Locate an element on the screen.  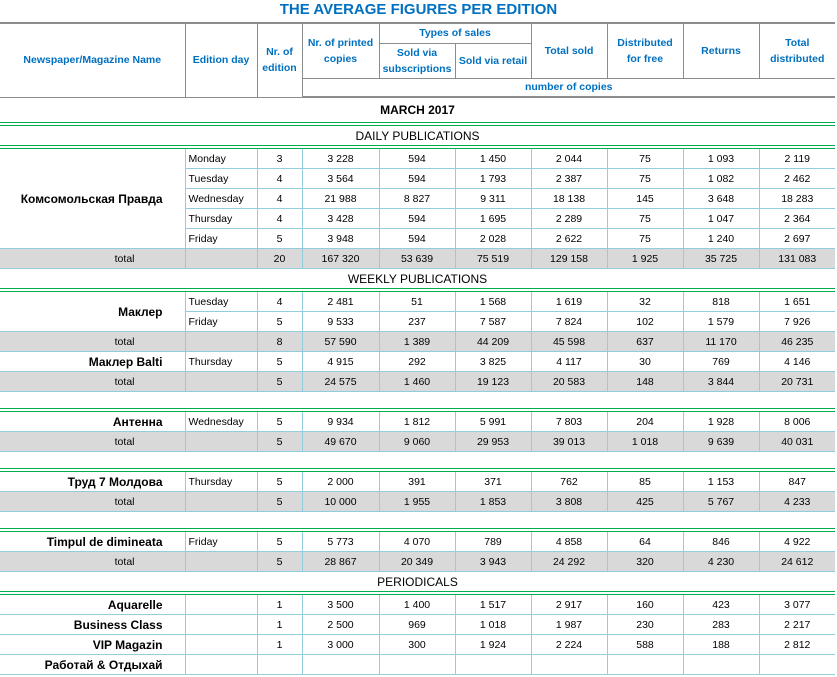
value-cell is located at coordinates (340, 664).